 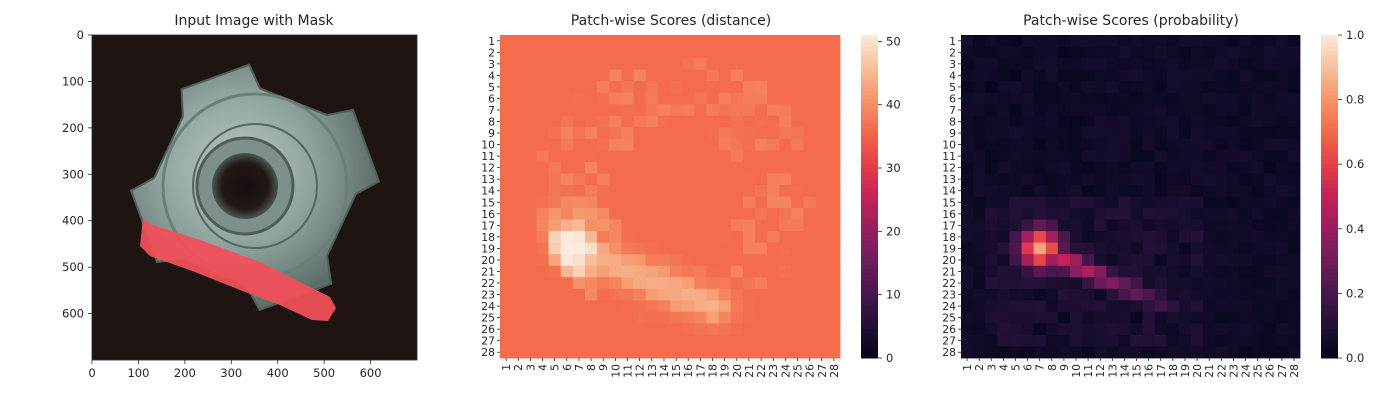 What do you see at coordinates (628, 371) in the screenshot?
I see `col-tick-label: 11` at bounding box center [628, 371].